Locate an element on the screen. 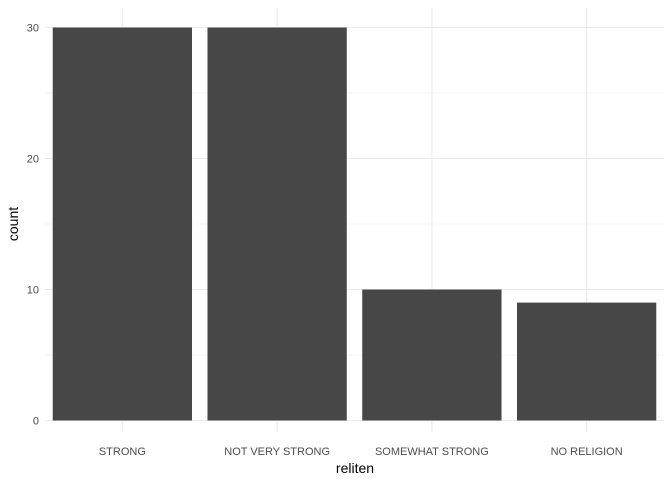  x-axis-title: reliten is located at coordinates (355, 468).